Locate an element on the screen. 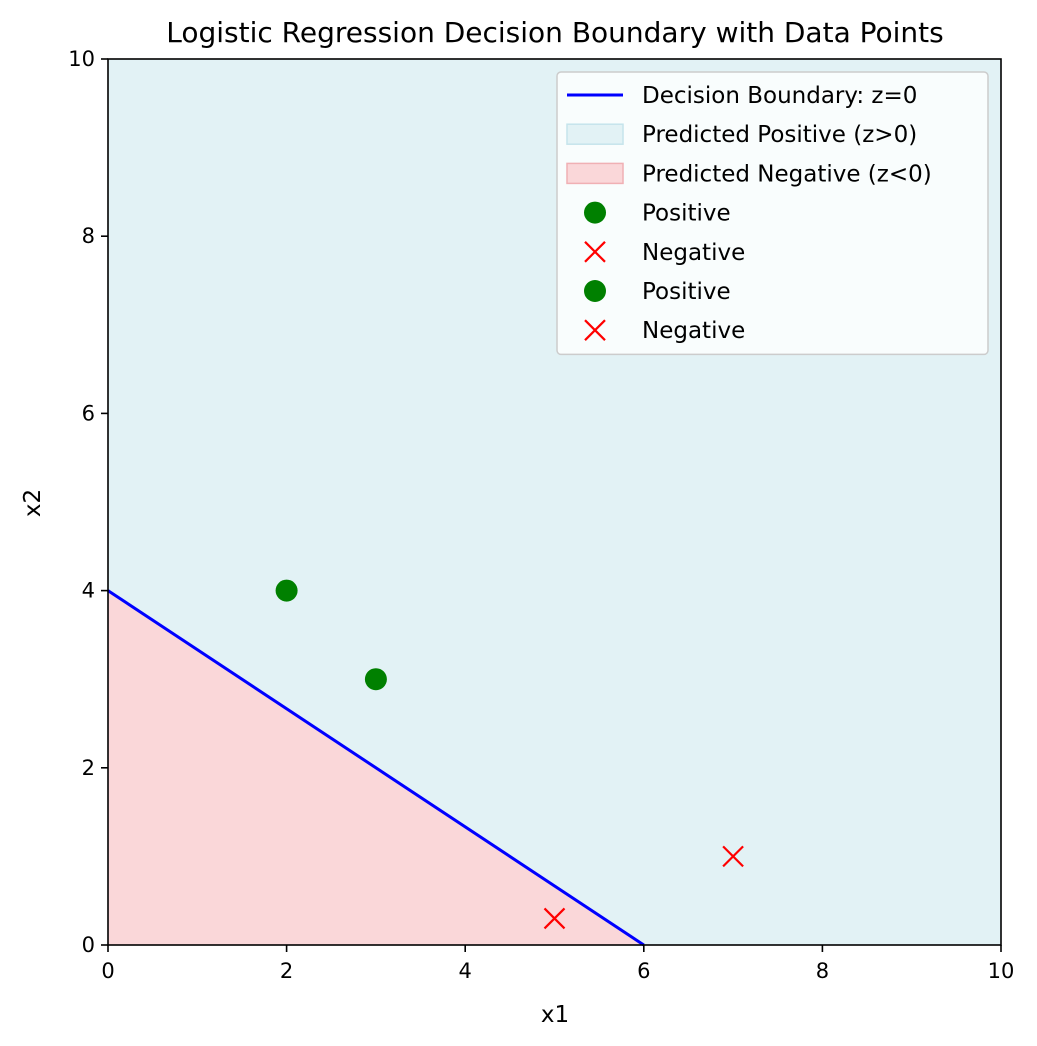 This screenshot has height=1046, width=1037. y-tick-label: 10 is located at coordinates (81, 59).